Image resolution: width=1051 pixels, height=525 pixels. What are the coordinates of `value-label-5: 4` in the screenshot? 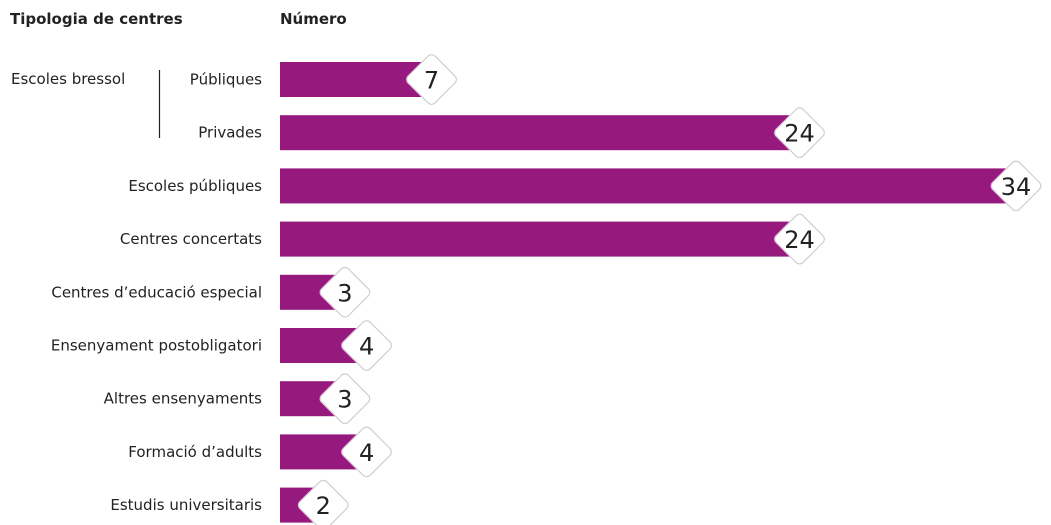 It's located at (366, 347).